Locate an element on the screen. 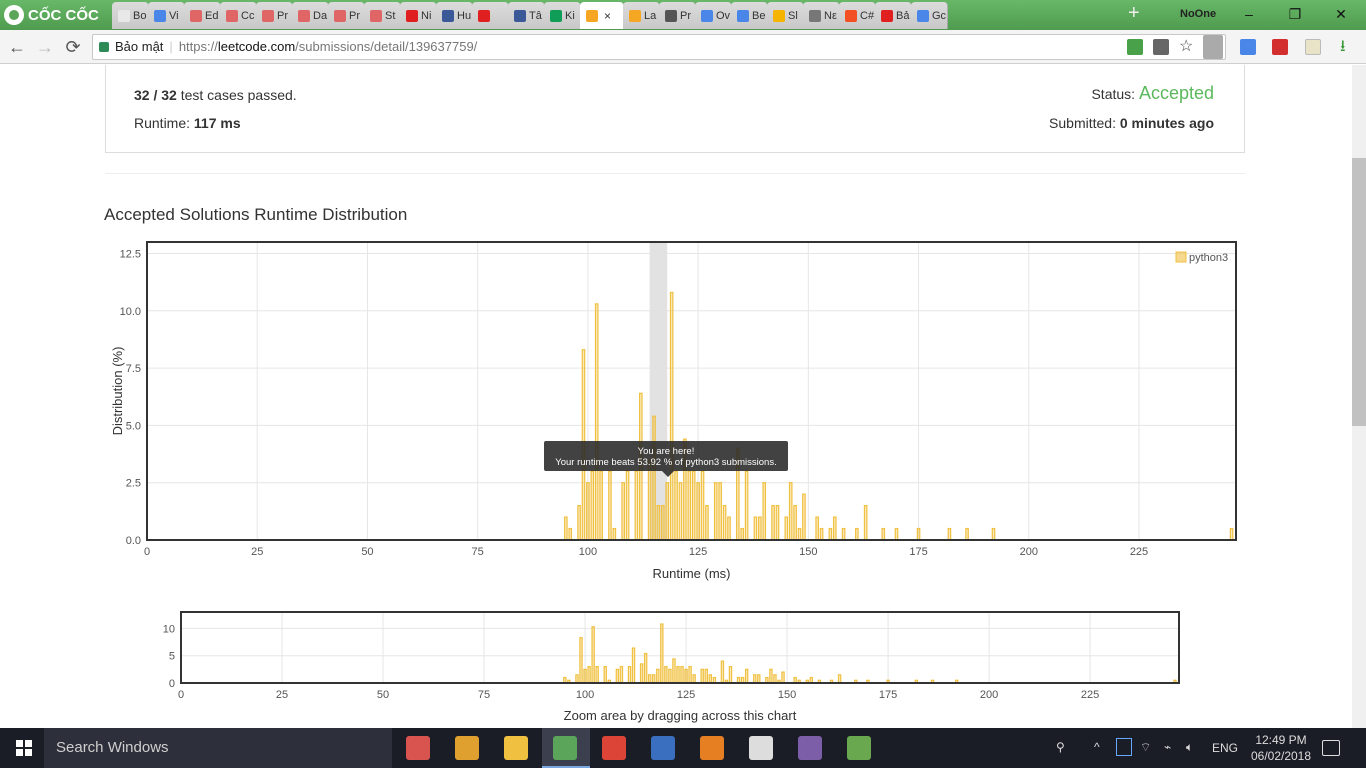  browser-tab: Bả is located at coordinates (893, 15).